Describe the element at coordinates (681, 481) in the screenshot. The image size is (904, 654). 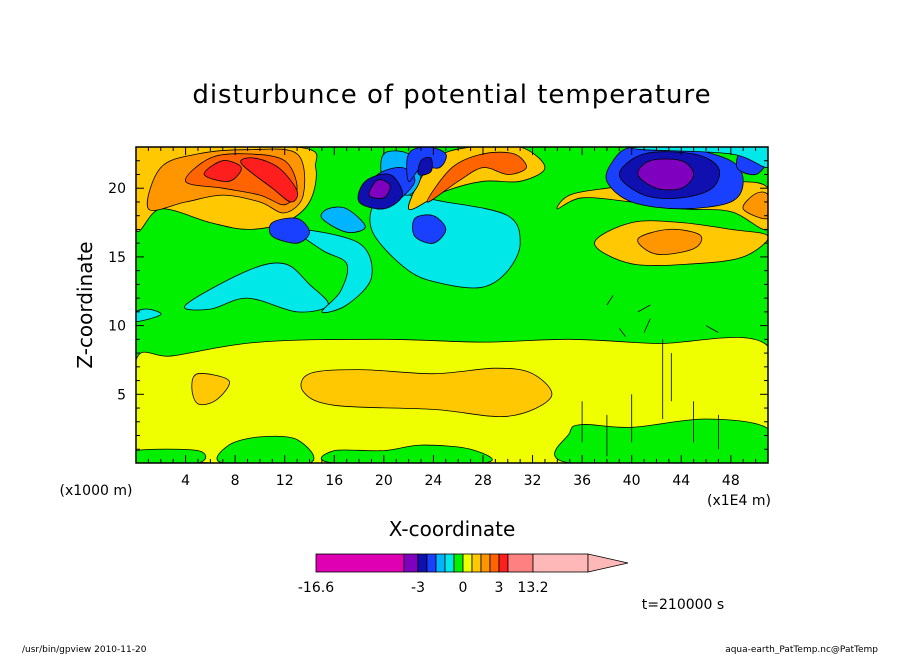
I see `x-tick-label: 44` at that location.